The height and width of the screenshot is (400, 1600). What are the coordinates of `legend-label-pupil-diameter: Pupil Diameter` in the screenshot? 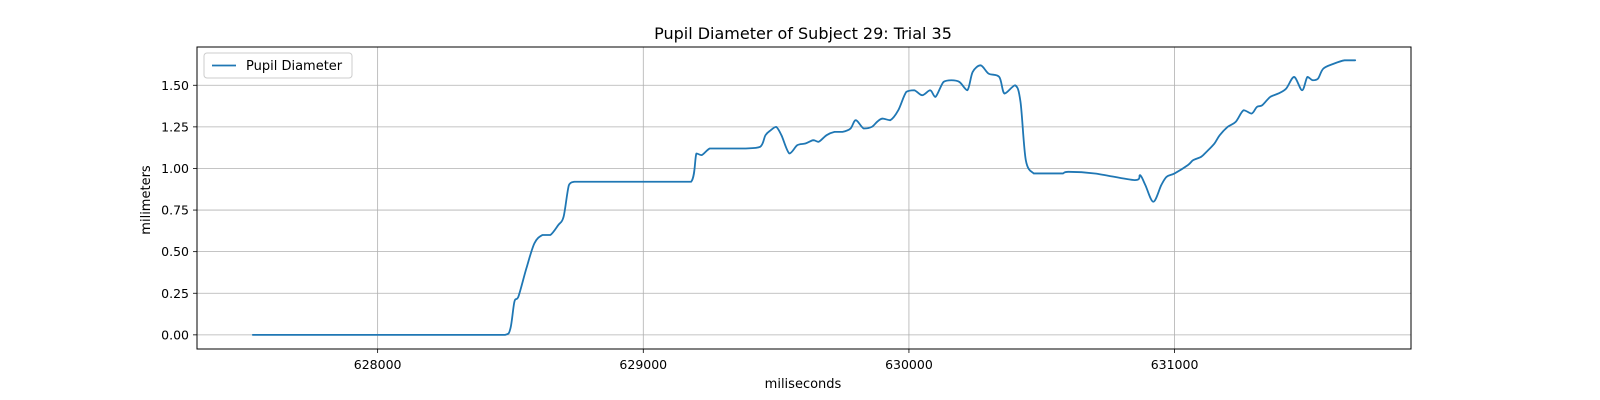 It's located at (294, 66).